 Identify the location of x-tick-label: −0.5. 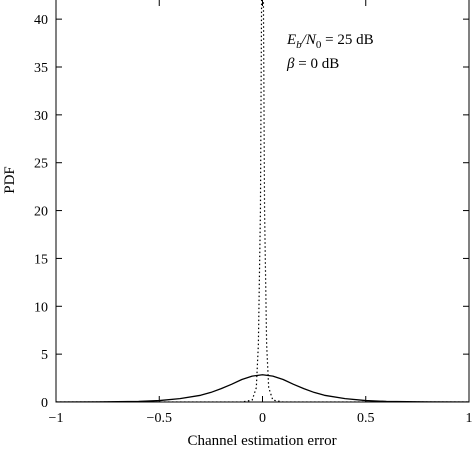
(159, 418).